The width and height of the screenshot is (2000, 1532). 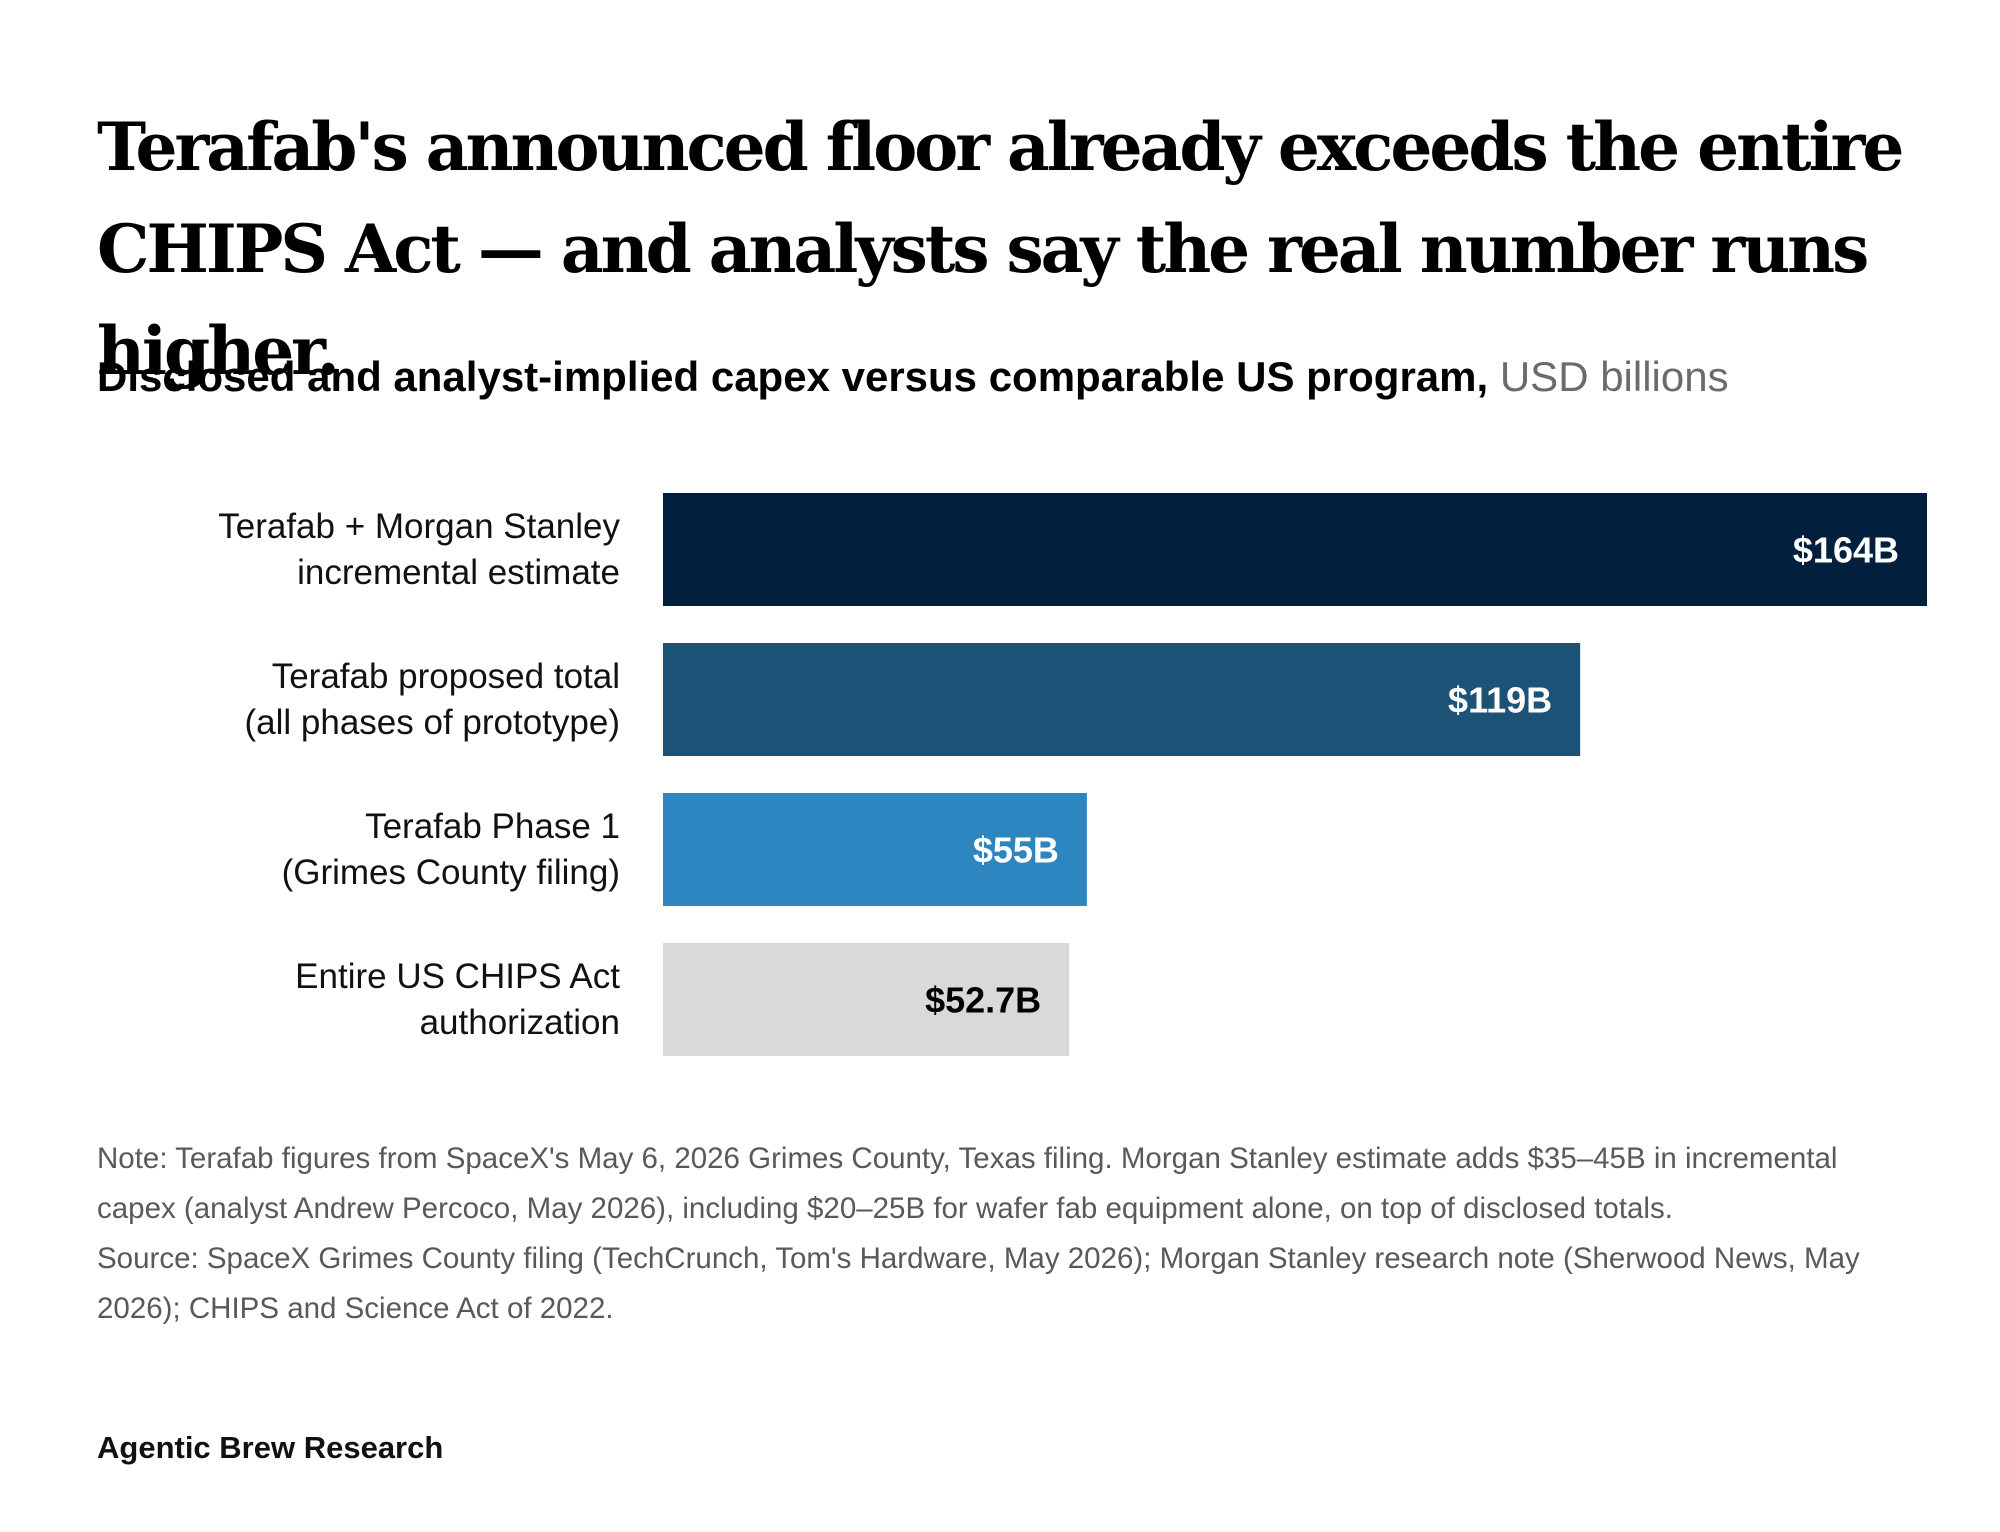 What do you see at coordinates (1846, 550) in the screenshot?
I see `bar-value-label-0: $164B` at bounding box center [1846, 550].